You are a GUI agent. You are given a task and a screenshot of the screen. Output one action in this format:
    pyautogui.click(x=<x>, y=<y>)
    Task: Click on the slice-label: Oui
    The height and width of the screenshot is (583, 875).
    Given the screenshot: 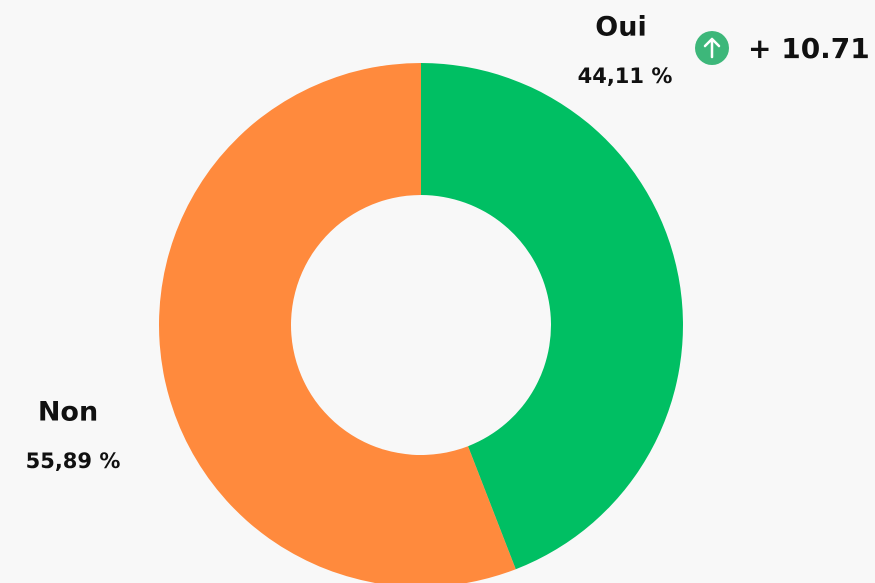 What is the action you would take?
    pyautogui.click(x=620, y=27)
    